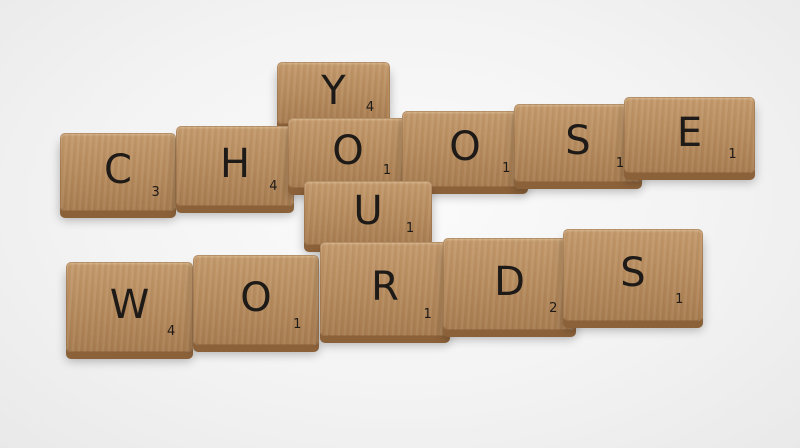 The height and width of the screenshot is (448, 800). I want to click on tile-letter: H, so click(235, 164).